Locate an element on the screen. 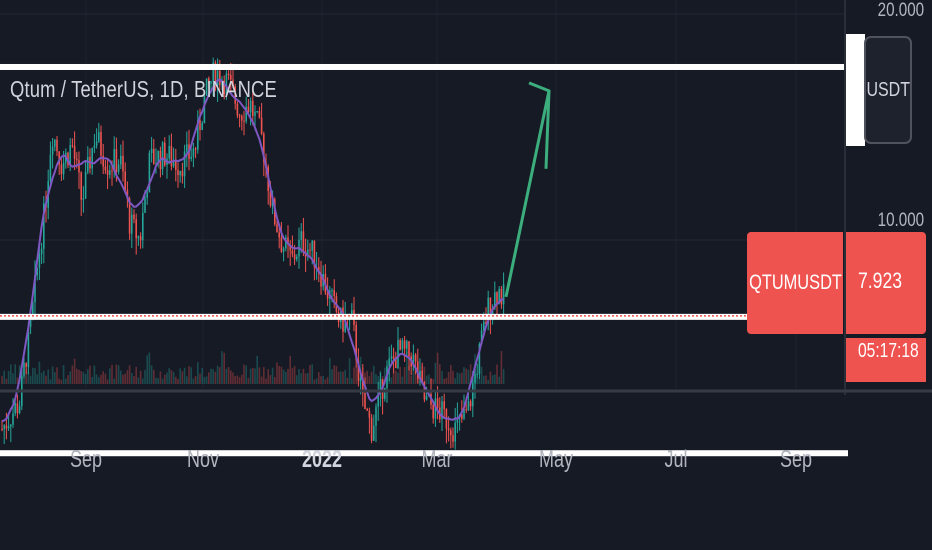 This screenshot has height=550, width=932. volume-bars is located at coordinates (253, 367).